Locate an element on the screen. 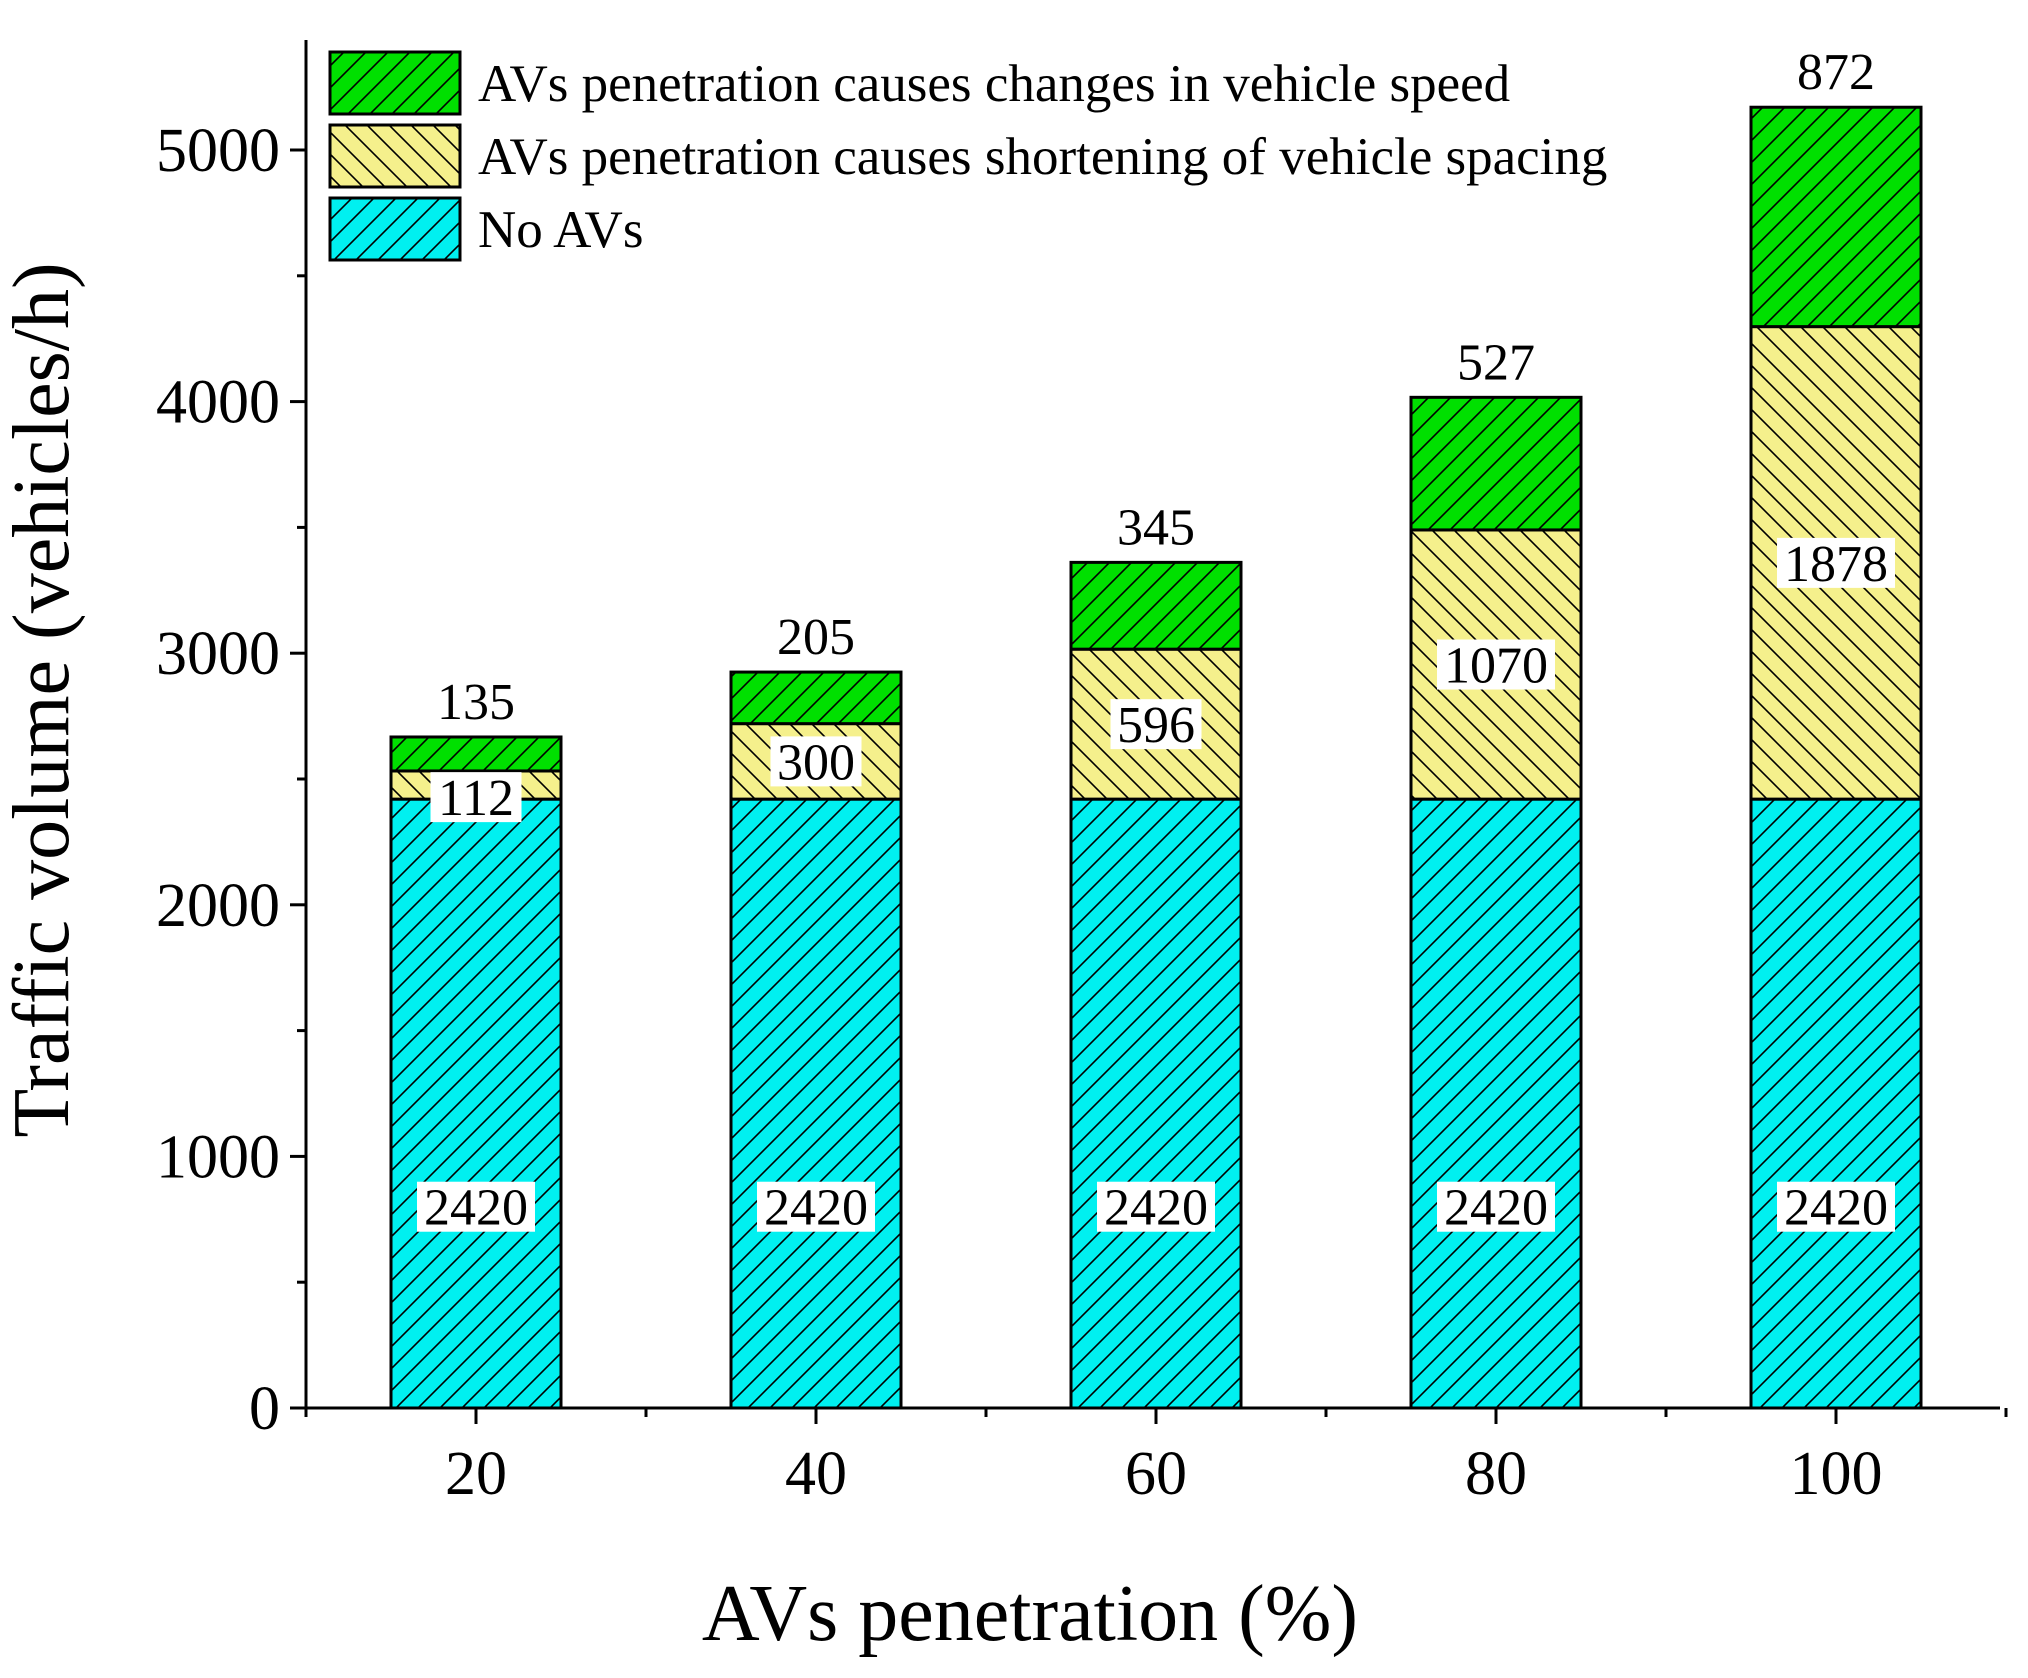 Image resolution: width=2028 pixels, height=1678 pixels. data-label-no_avs-40: 2420 is located at coordinates (816, 1208).